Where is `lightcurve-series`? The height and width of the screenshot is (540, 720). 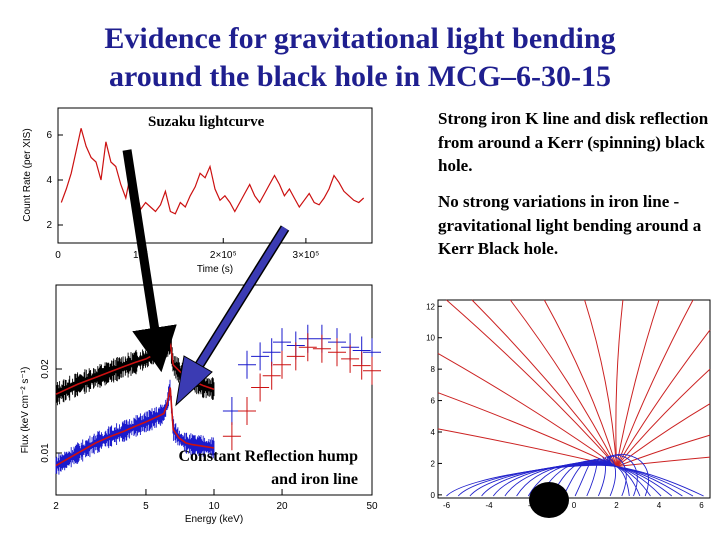
lightcurve-series is located at coordinates (212, 171).